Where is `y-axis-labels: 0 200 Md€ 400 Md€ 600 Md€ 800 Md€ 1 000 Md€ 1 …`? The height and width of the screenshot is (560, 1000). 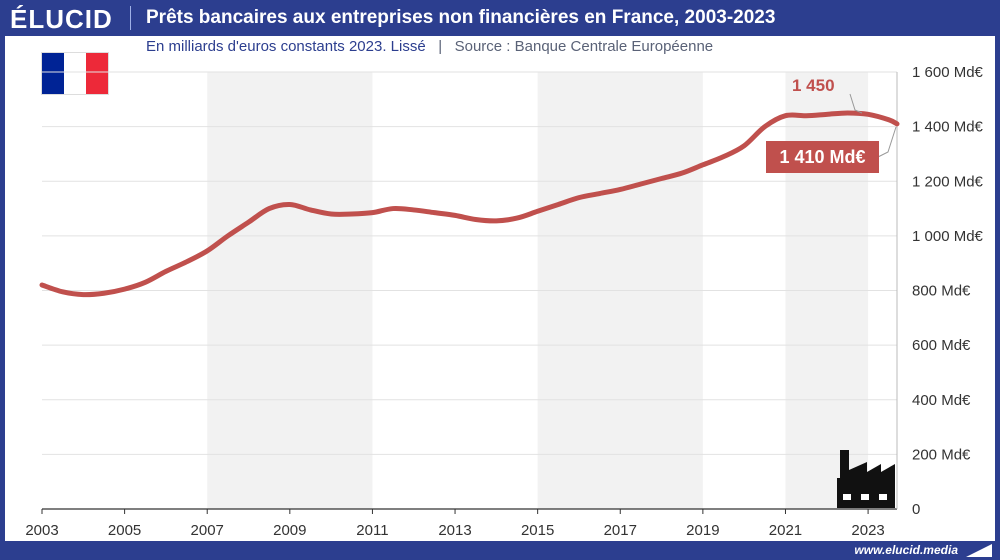
y-axis-labels: 0 200 Md€ 400 Md€ 600 Md€ 800 Md€ 1 000 Md€ 1 … is located at coordinates (948, 291).